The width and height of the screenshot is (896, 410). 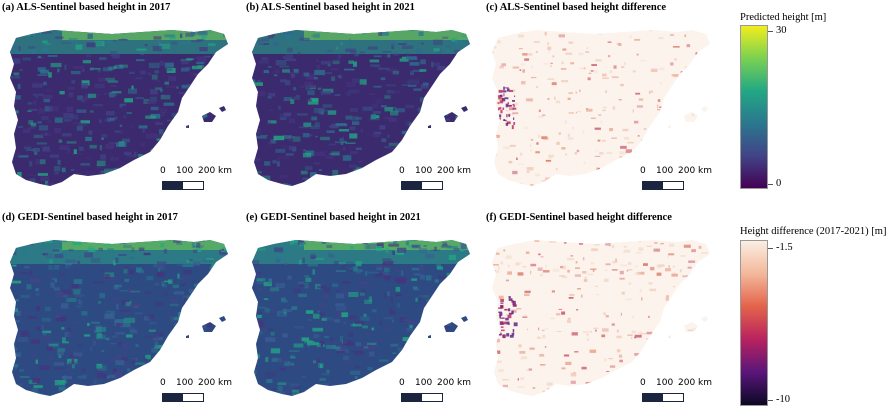 What do you see at coordinates (330, 7) in the screenshot?
I see `panel-title-b: (b) ALS-Sentinel based height in 2021` at bounding box center [330, 7].